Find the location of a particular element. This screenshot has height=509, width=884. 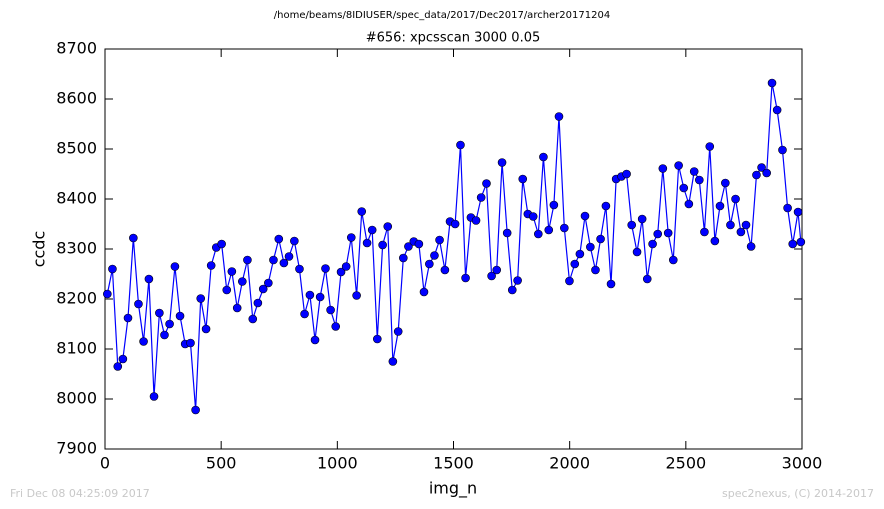

x-tick-label: 1000 is located at coordinates (337, 463).